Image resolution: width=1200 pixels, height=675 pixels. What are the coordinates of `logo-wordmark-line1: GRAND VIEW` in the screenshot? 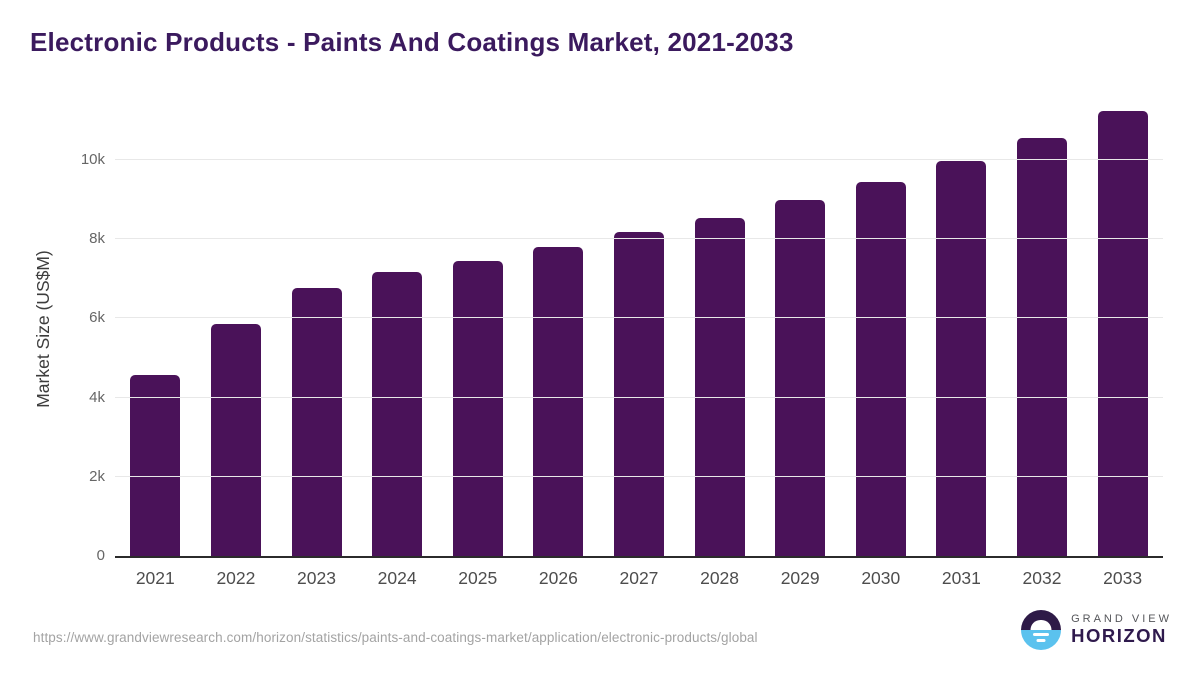 It's located at (1121, 619).